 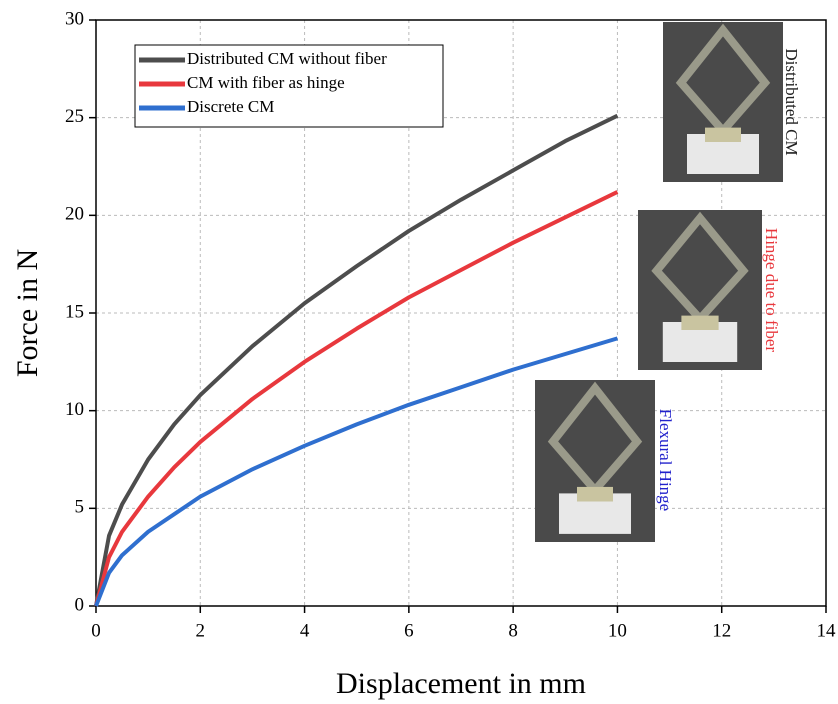 What do you see at coordinates (827, 630) in the screenshot?
I see `x-tick-label: 14` at bounding box center [827, 630].